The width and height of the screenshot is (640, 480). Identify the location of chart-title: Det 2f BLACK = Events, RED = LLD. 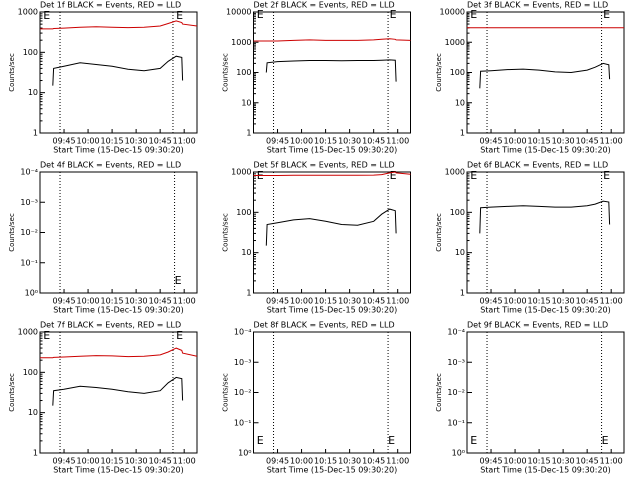
(324, 5).